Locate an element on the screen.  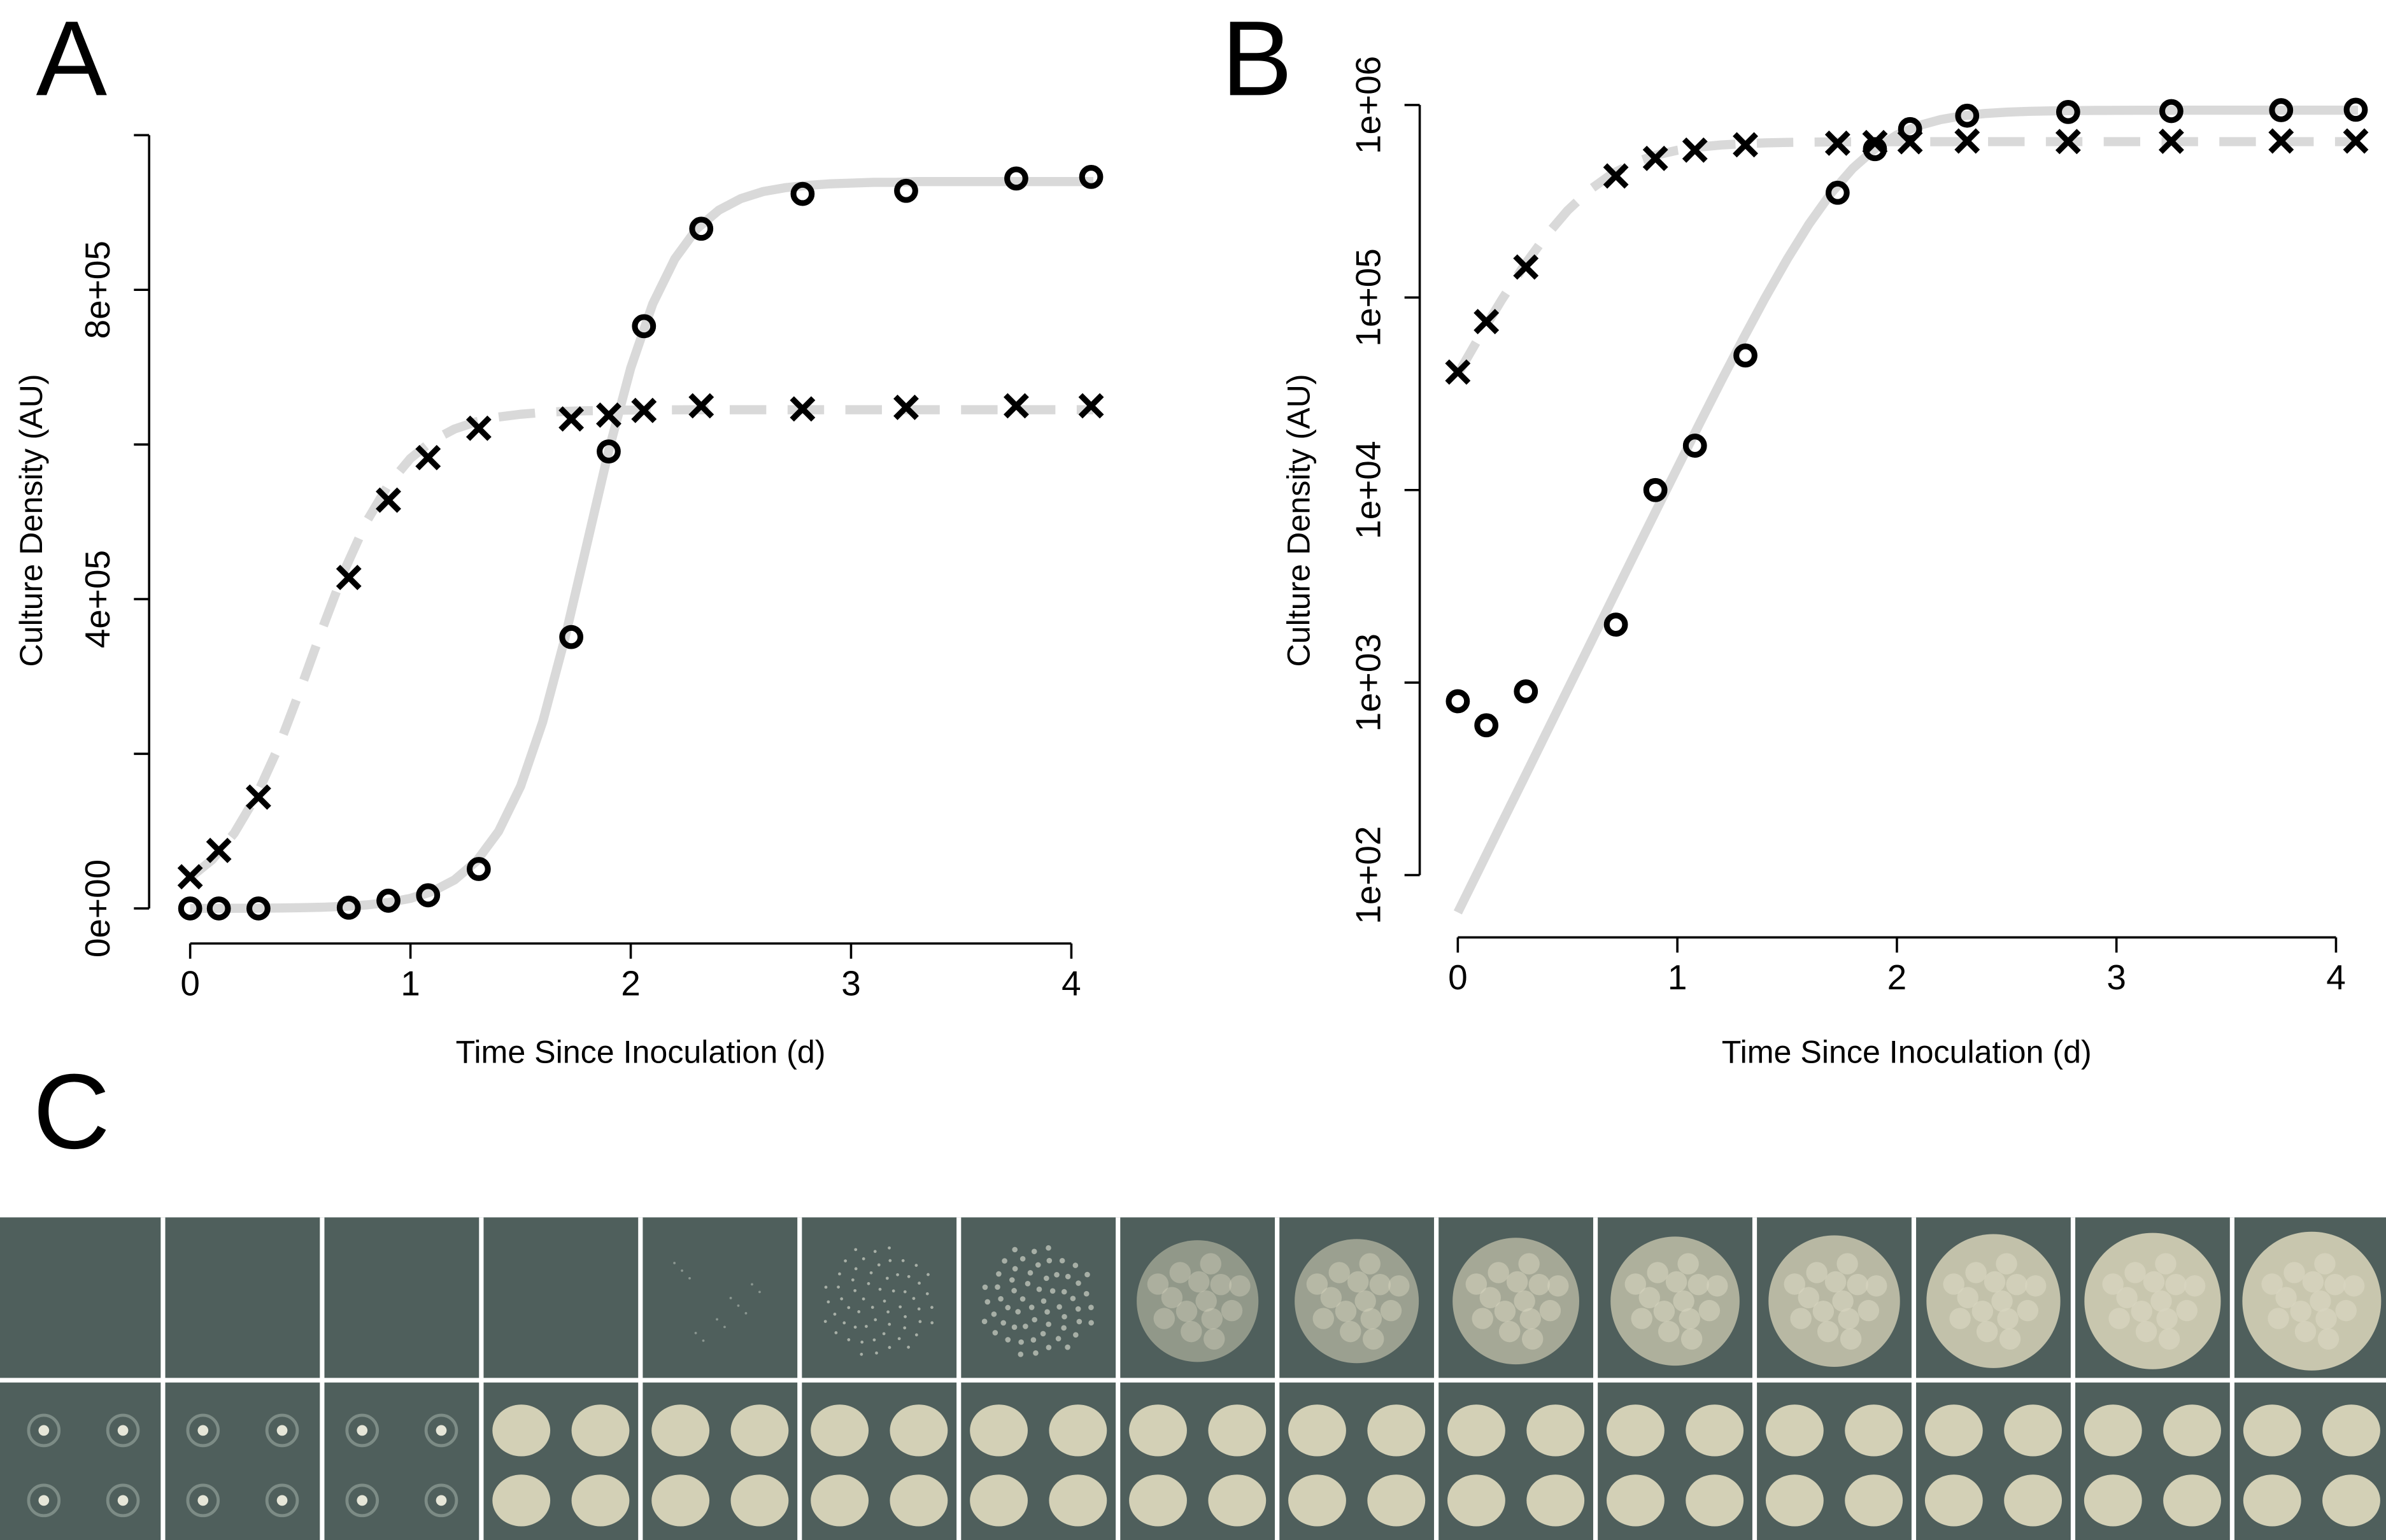
y-tick-label: 1e+04 is located at coordinates (1368, 490).